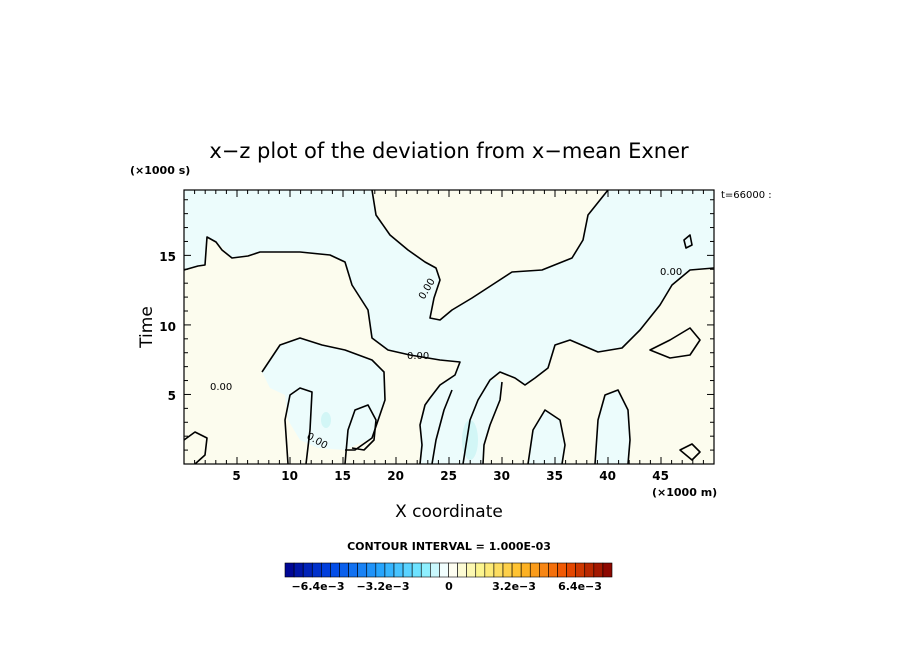 The width and height of the screenshot is (904, 654). Describe the element at coordinates (317, 586) in the screenshot. I see `colorbar-tick-label: −6.4e−3` at that location.